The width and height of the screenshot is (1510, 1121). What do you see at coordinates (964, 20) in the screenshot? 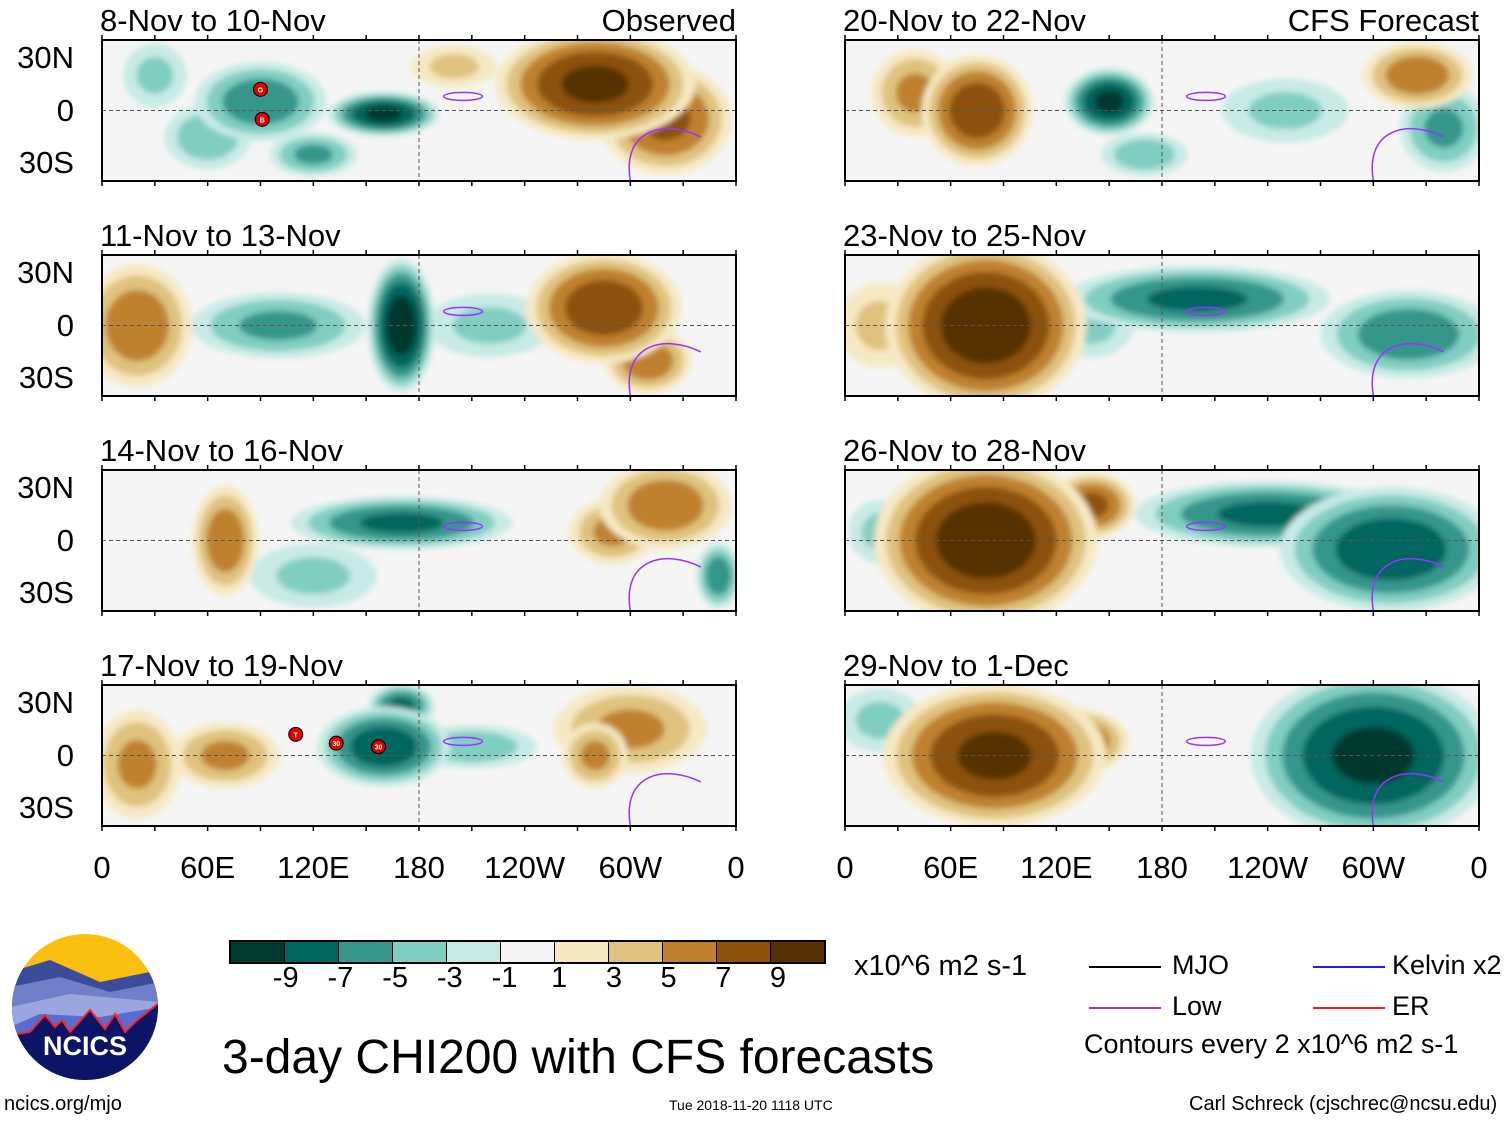
I see `panel-title: 20-Nov to 22-Nov` at bounding box center [964, 20].